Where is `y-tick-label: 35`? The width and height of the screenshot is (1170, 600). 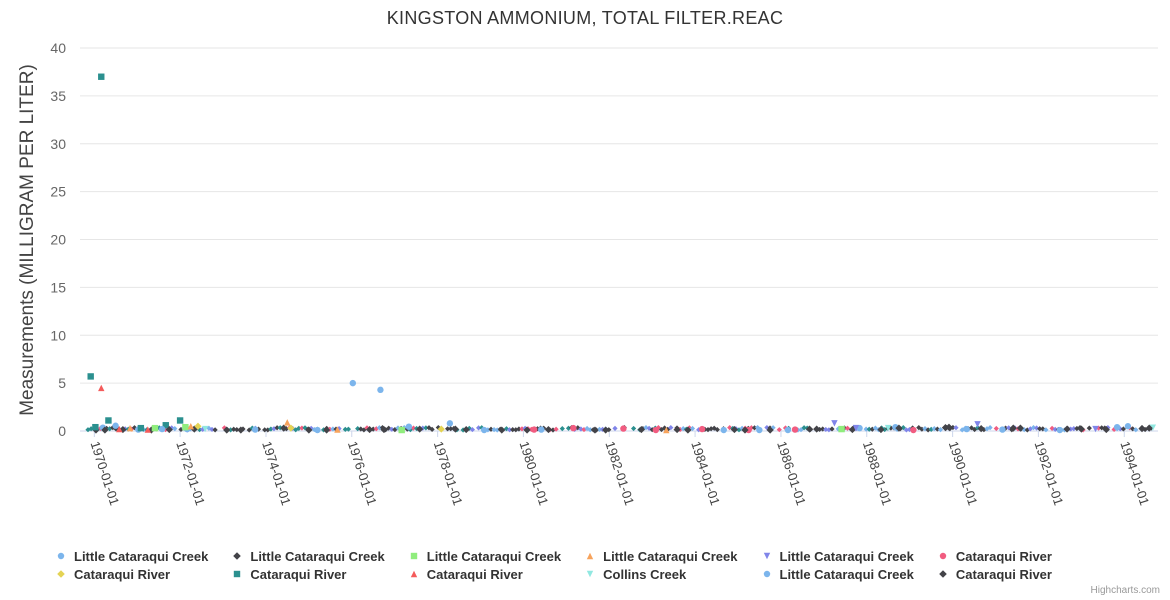 y-tick-label: 35 is located at coordinates (58, 96).